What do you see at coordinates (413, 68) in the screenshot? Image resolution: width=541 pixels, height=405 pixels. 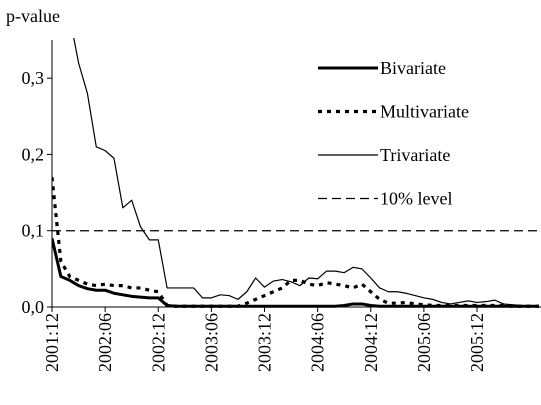 I see `legend-label: Bivariate` at bounding box center [413, 68].